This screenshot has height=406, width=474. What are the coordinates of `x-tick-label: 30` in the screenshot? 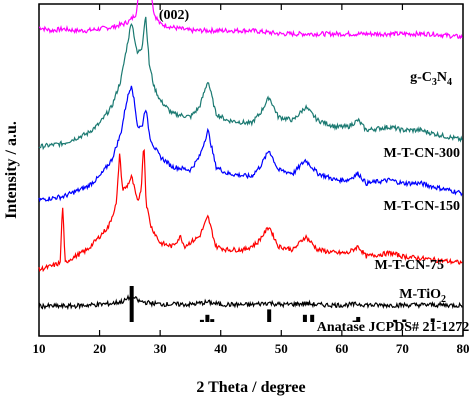 It's located at (160, 348).